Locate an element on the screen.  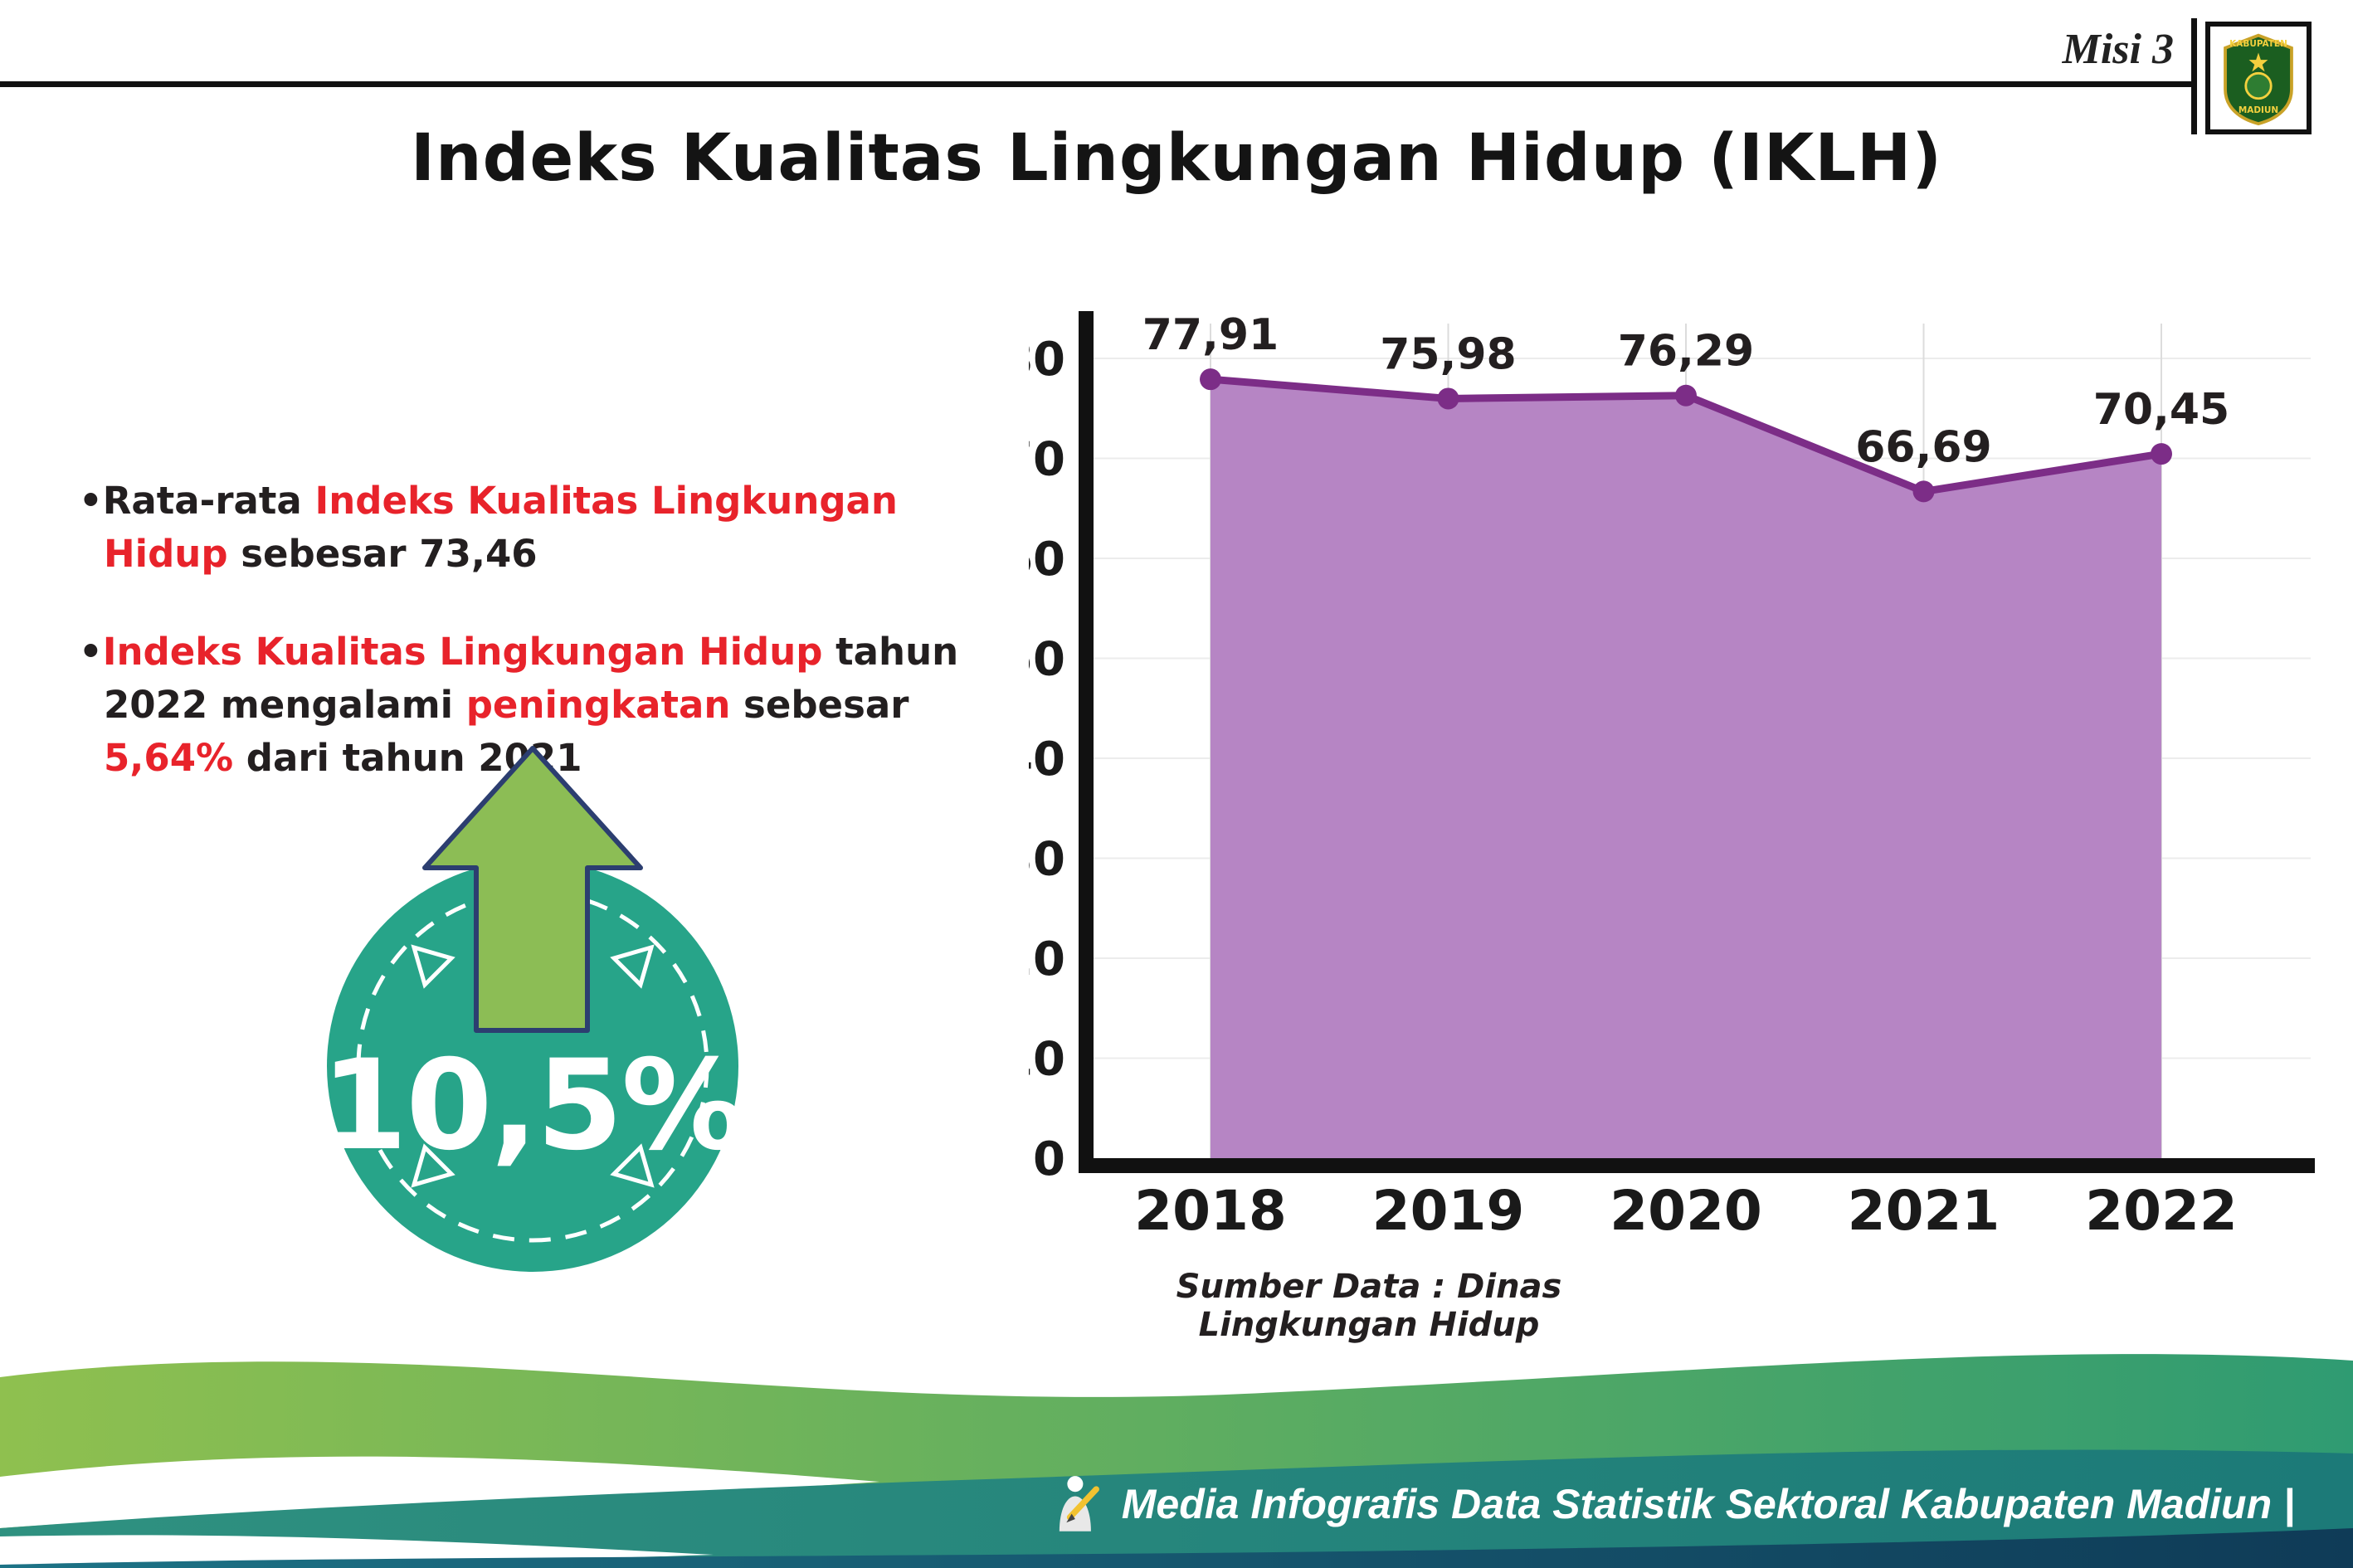
bullet-text-segment: tahun 2022 mengalami is located at coordinates (531, 678).